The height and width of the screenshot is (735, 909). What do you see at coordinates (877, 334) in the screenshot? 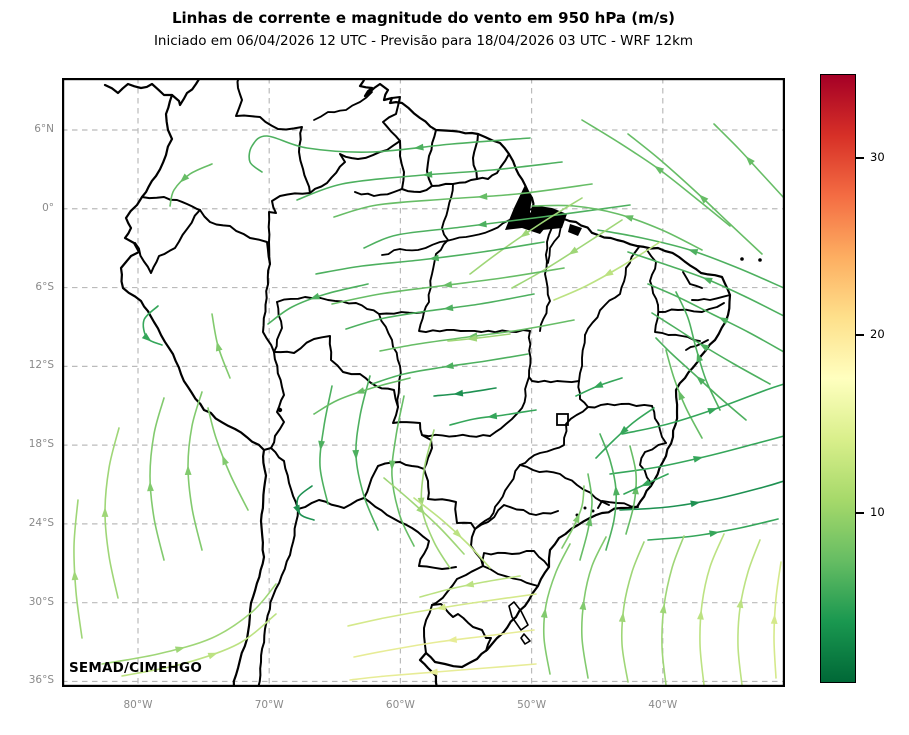
I see `colorbar-tick-label: 20` at bounding box center [877, 334].